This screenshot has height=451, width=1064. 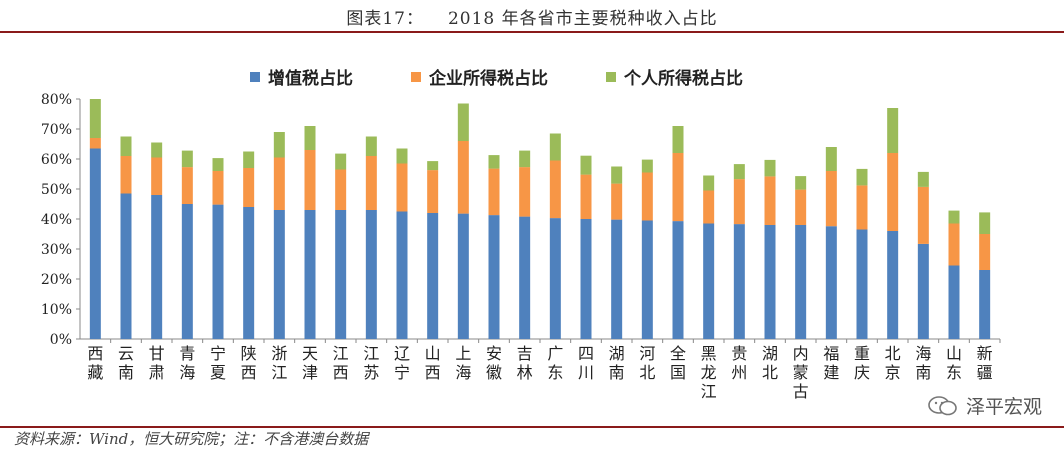 What do you see at coordinates (371, 363) in the screenshot?
I see `x-tick-label: 江苏` at bounding box center [371, 363].